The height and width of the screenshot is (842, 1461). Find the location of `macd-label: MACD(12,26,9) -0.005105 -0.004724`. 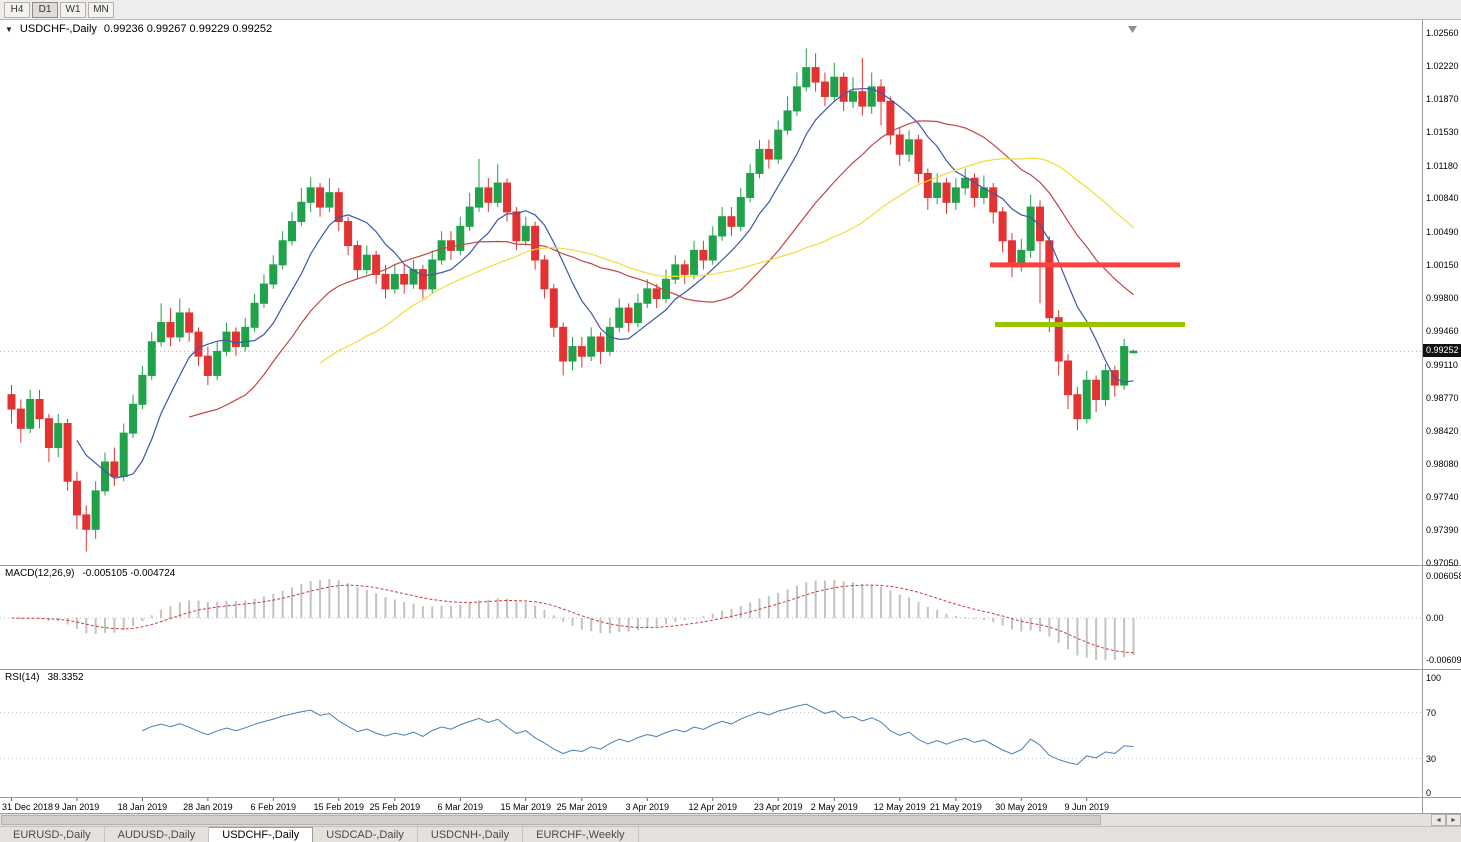

macd-label: MACD(12,26,9) -0.005105 -0.004724 is located at coordinates (90, 573).